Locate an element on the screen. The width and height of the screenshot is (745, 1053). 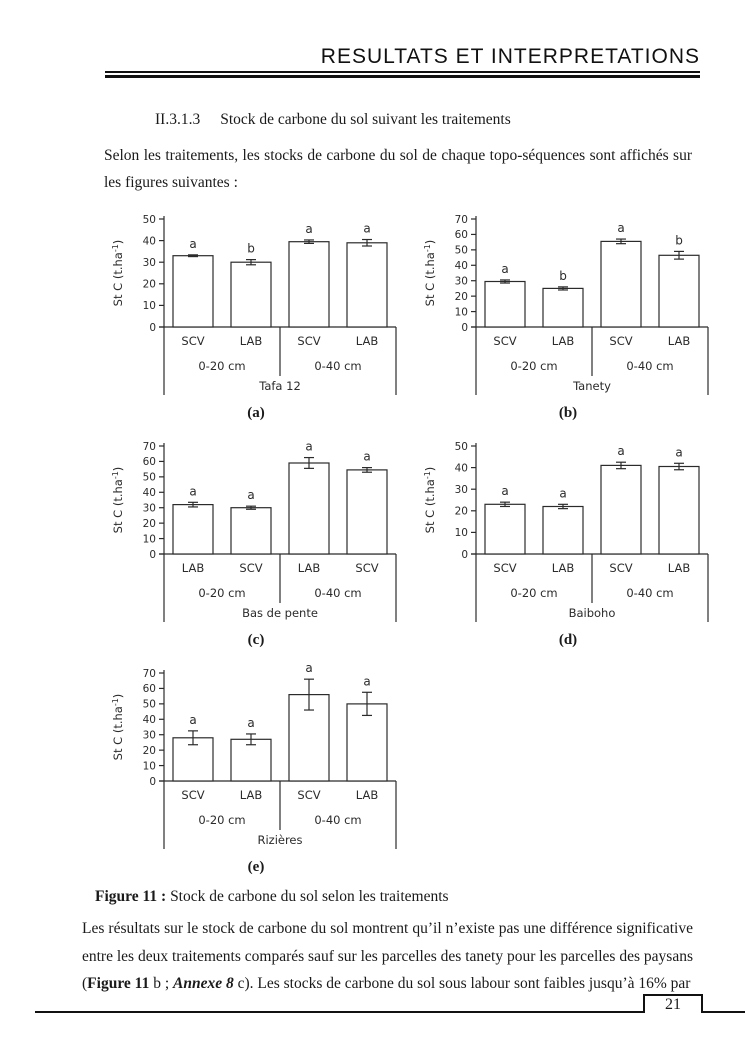
header-rule-thin is located at coordinates (402, 72).